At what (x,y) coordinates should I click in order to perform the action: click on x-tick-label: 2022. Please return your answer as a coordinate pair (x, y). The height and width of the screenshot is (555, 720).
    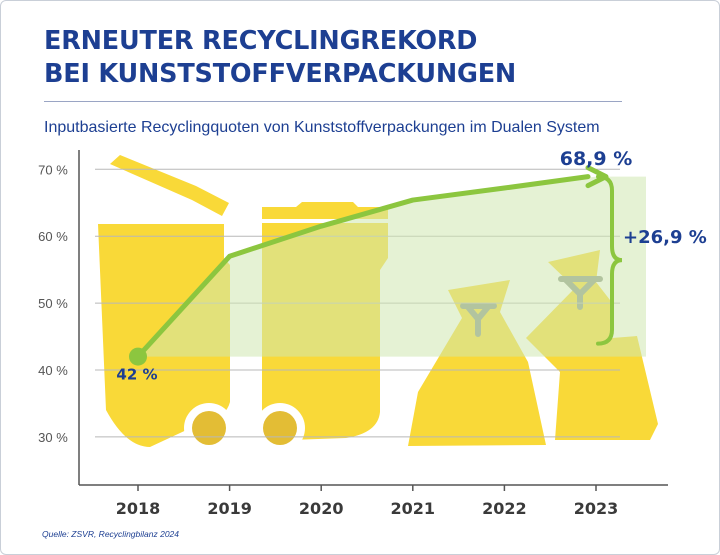
    Looking at the image, I should click on (504, 508).